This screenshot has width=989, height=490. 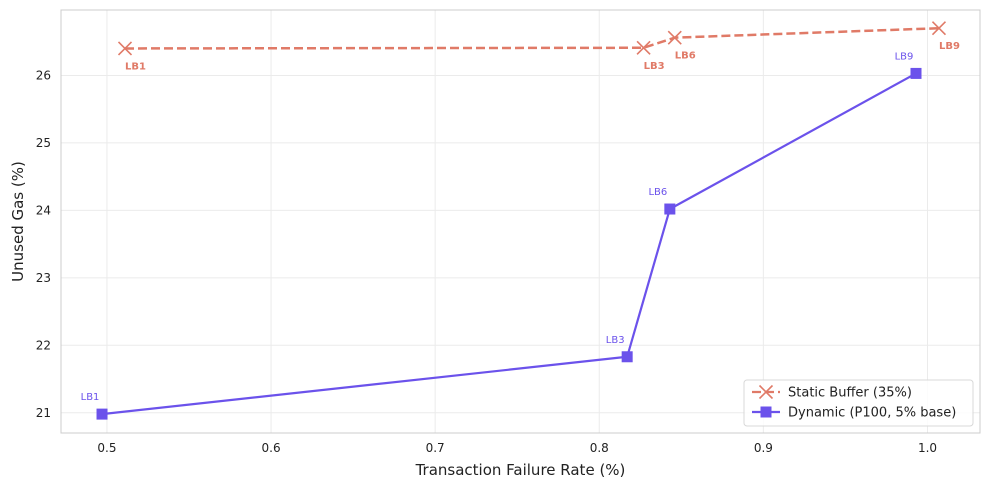 What do you see at coordinates (43, 75) in the screenshot?
I see `y-tick-label: 26` at bounding box center [43, 75].